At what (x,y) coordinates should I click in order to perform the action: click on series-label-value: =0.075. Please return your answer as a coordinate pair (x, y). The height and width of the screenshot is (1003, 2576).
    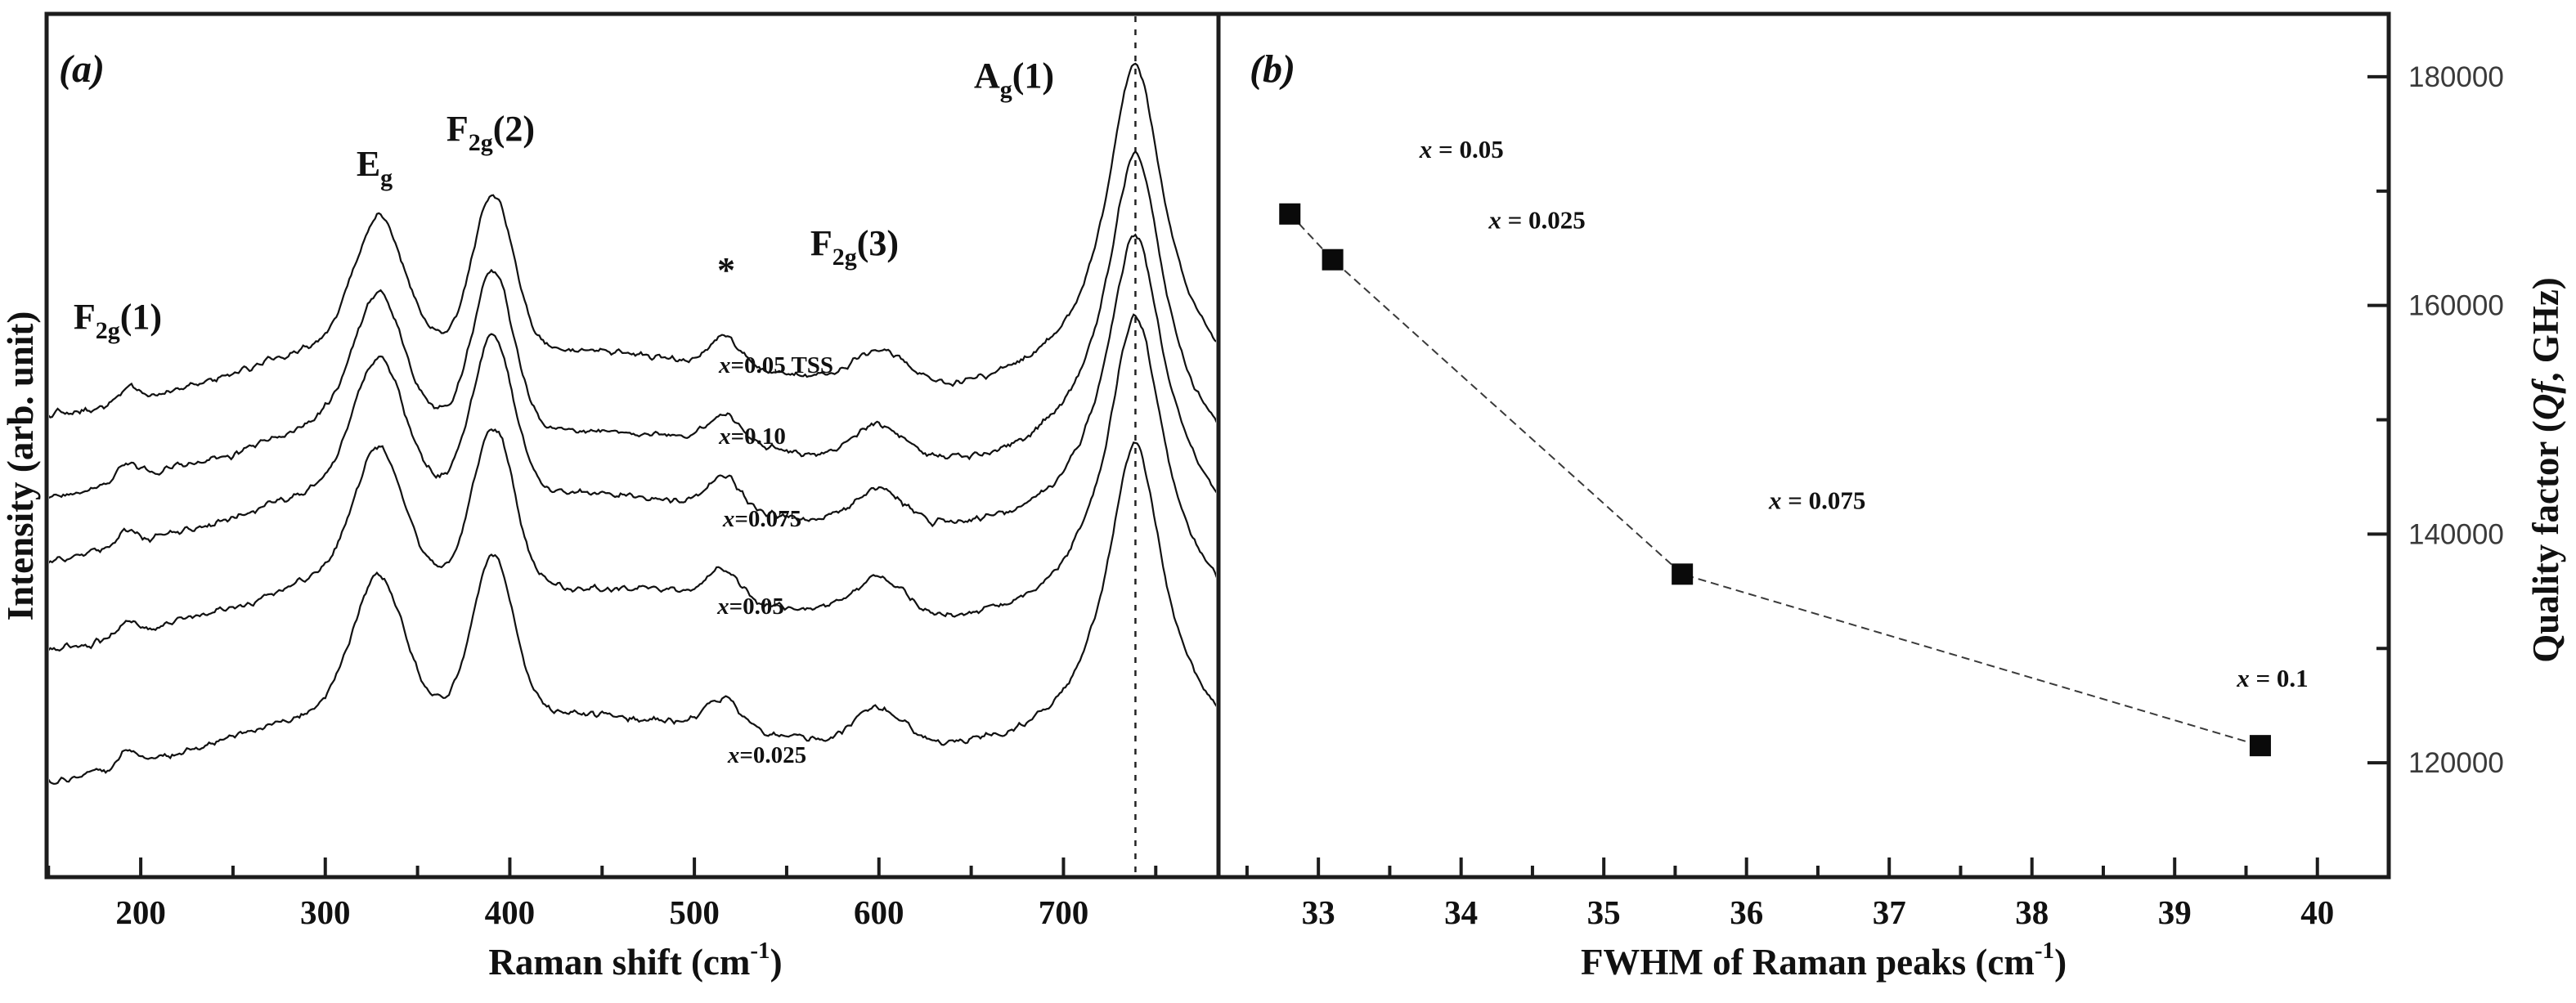
    Looking at the image, I should click on (767, 519).